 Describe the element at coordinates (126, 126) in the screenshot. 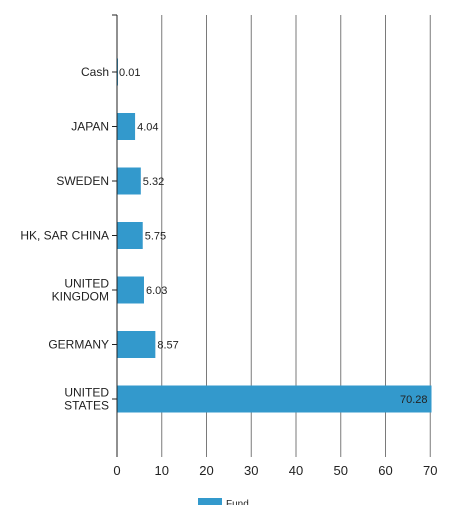

I see `bar-japan` at that location.